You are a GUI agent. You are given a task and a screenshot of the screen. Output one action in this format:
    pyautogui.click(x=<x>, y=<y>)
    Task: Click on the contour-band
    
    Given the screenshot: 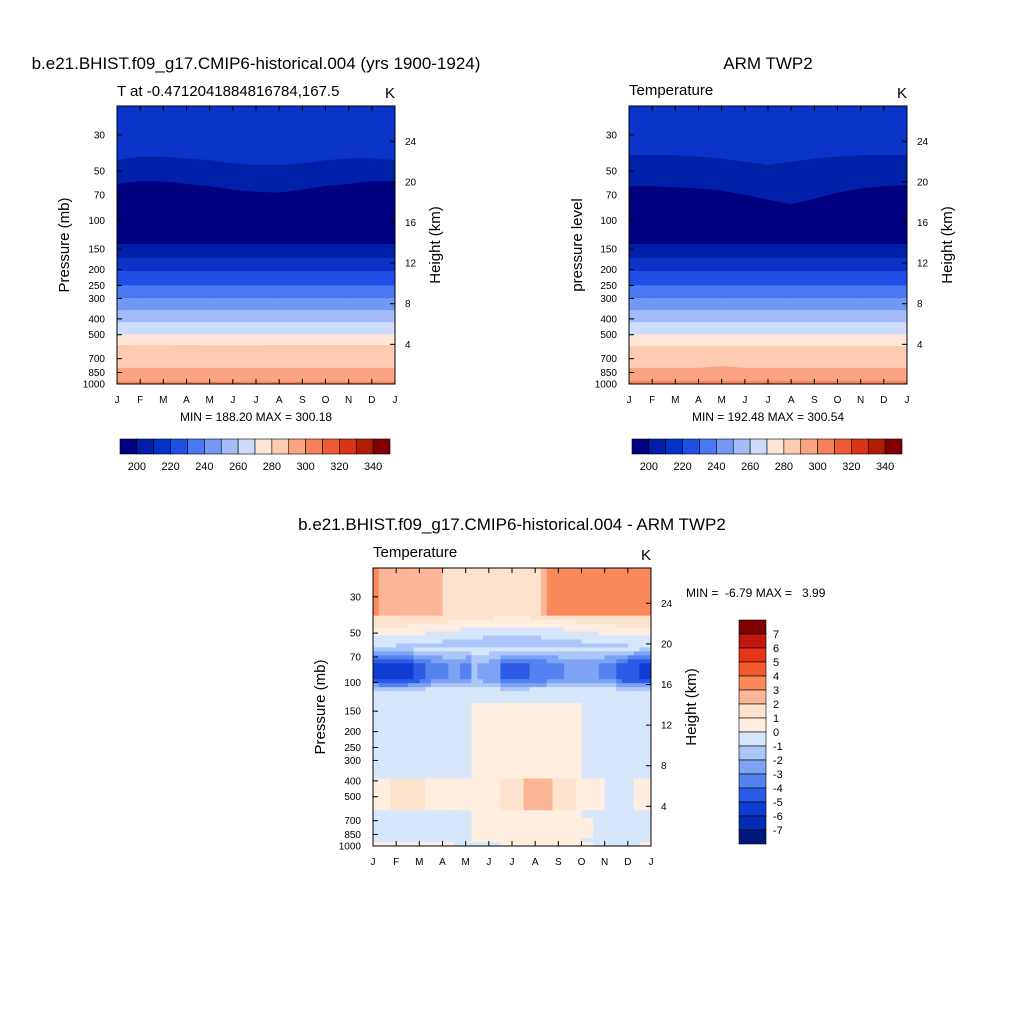 What is the action you would take?
    pyautogui.click(x=256, y=356)
    